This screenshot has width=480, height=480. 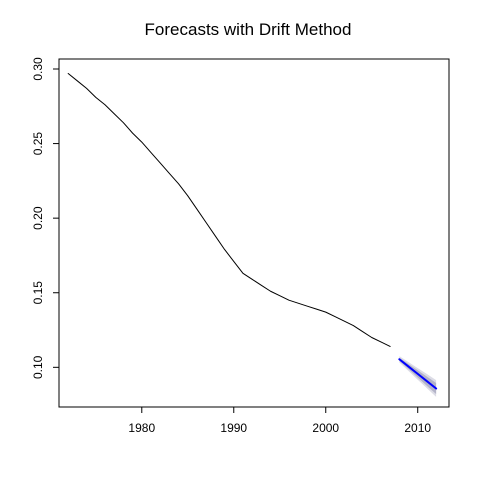 I want to click on y-axis: 0.10 0.15 0.20 0.25 0.30, so click(x=45, y=218).